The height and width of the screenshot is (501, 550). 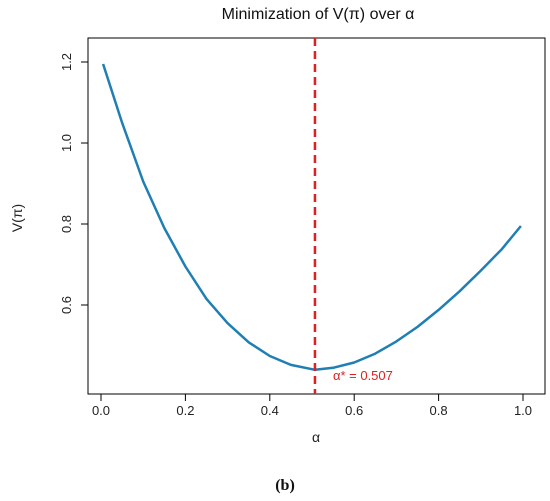 What do you see at coordinates (185, 410) in the screenshot?
I see `x-tick-label: 0.2` at bounding box center [185, 410].